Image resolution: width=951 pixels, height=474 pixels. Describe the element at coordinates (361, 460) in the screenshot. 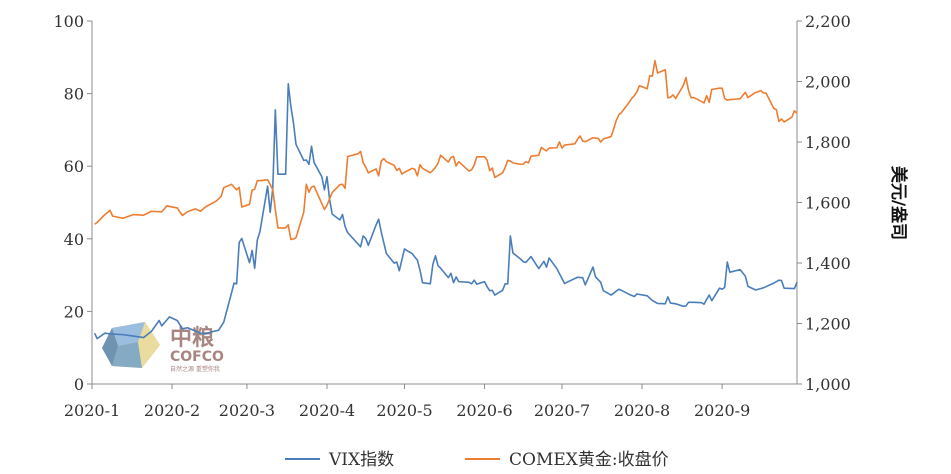

I see `vix-legend-label: VIX指数` at that location.